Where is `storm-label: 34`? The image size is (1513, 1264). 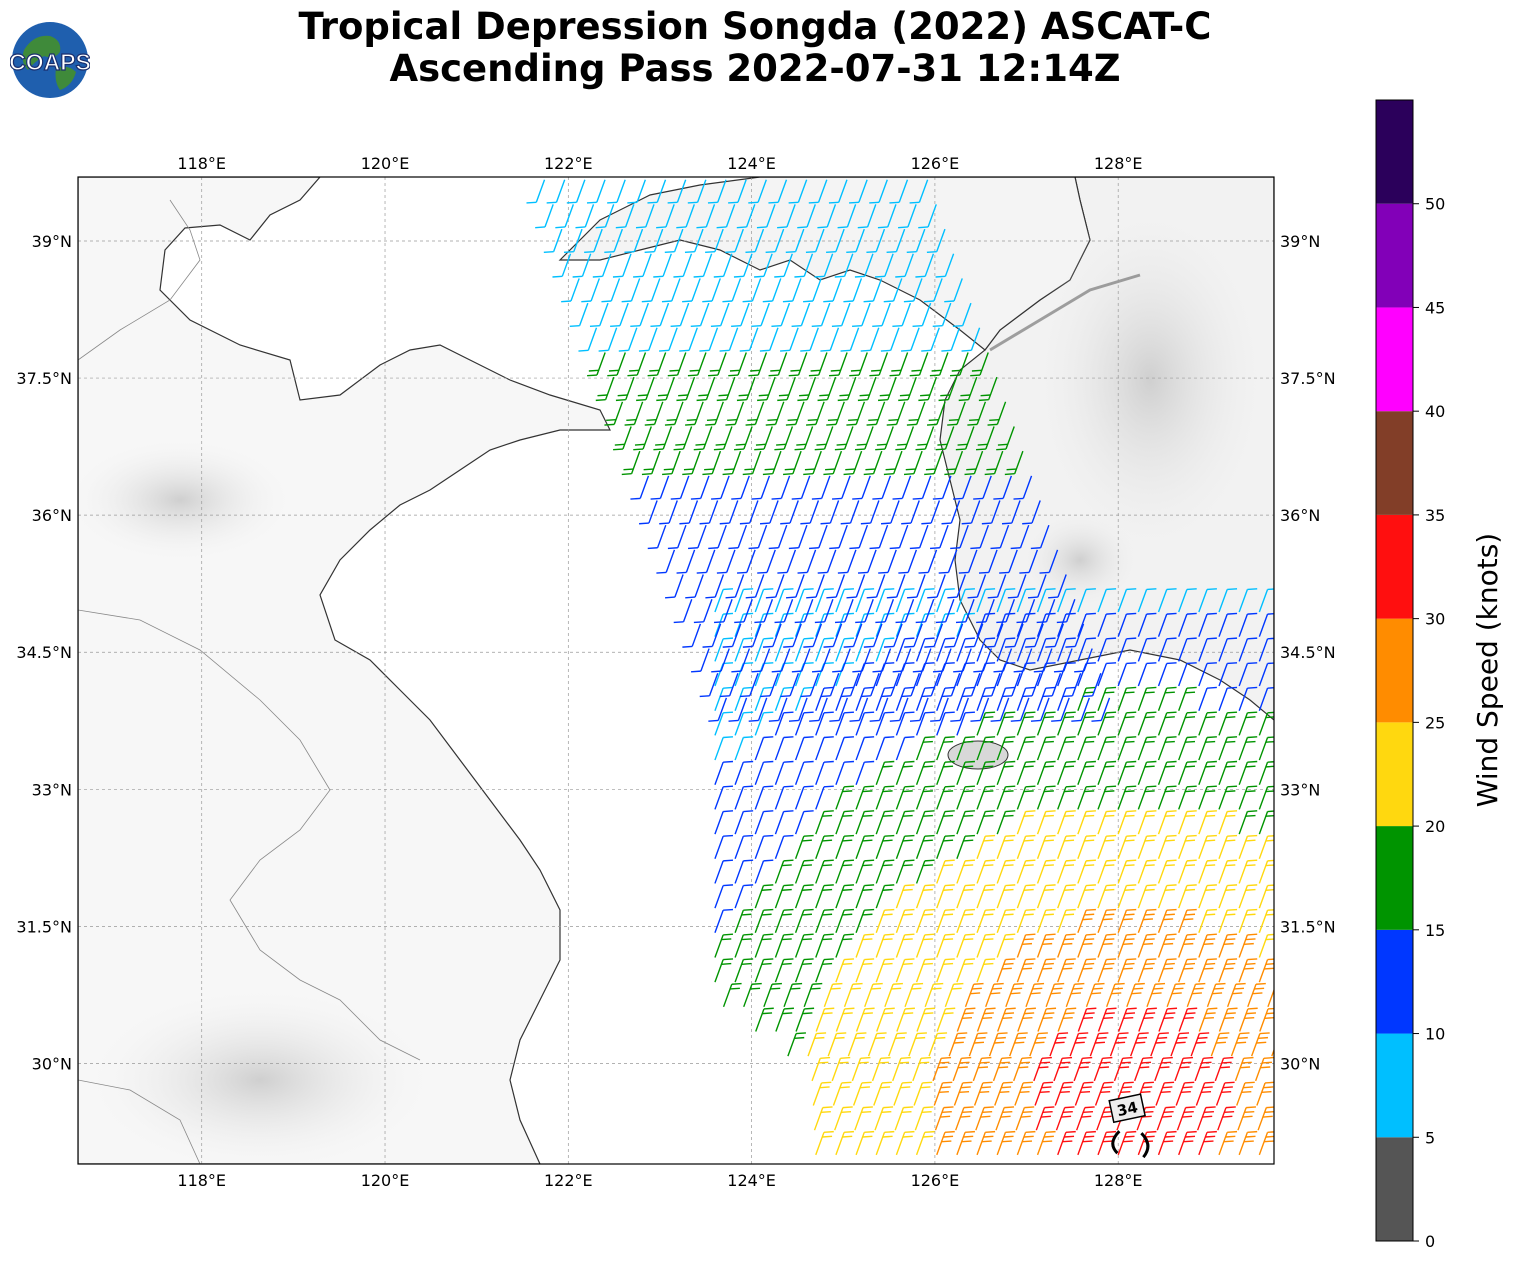
storm-label: 34 is located at coordinates (1127, 1109).